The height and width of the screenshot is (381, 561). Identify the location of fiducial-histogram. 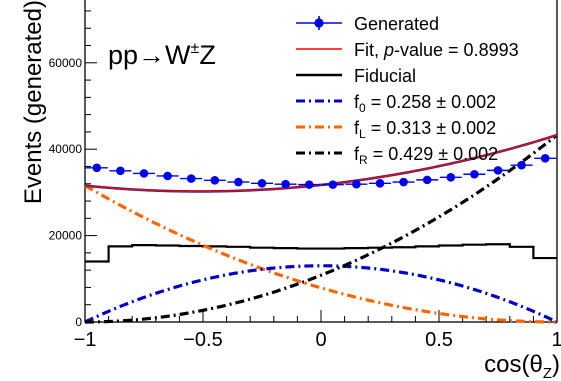
(321, 253).